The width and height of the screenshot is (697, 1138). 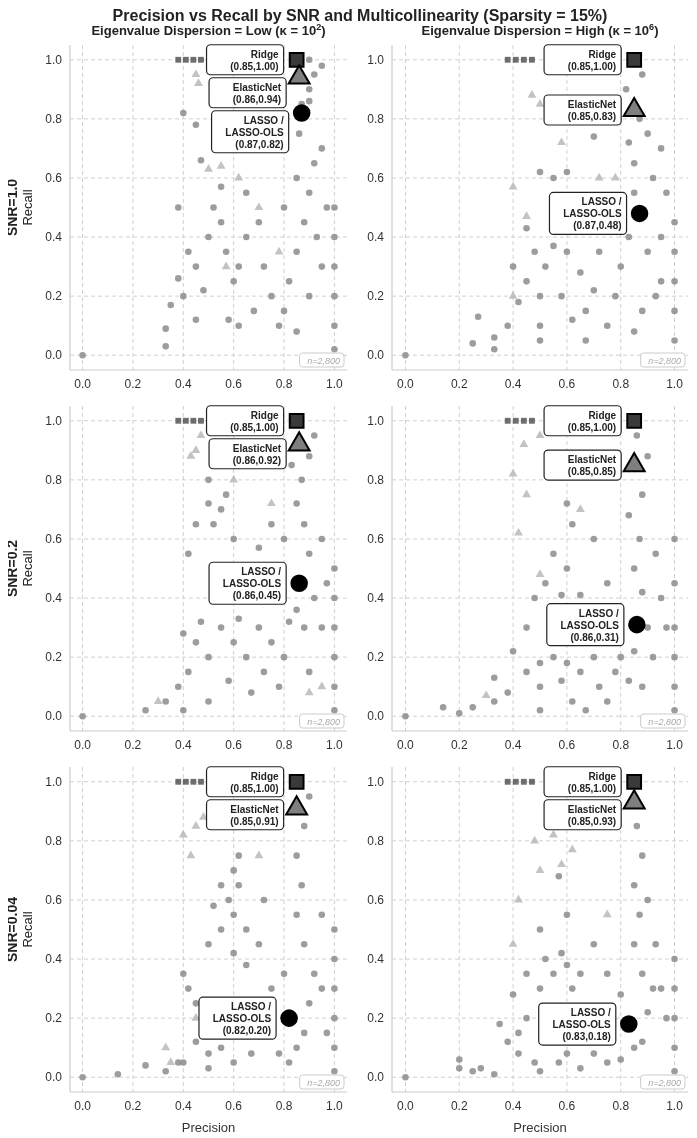 What do you see at coordinates (133, 384) in the screenshot?
I see `x-tick-label: 0.2` at bounding box center [133, 384].